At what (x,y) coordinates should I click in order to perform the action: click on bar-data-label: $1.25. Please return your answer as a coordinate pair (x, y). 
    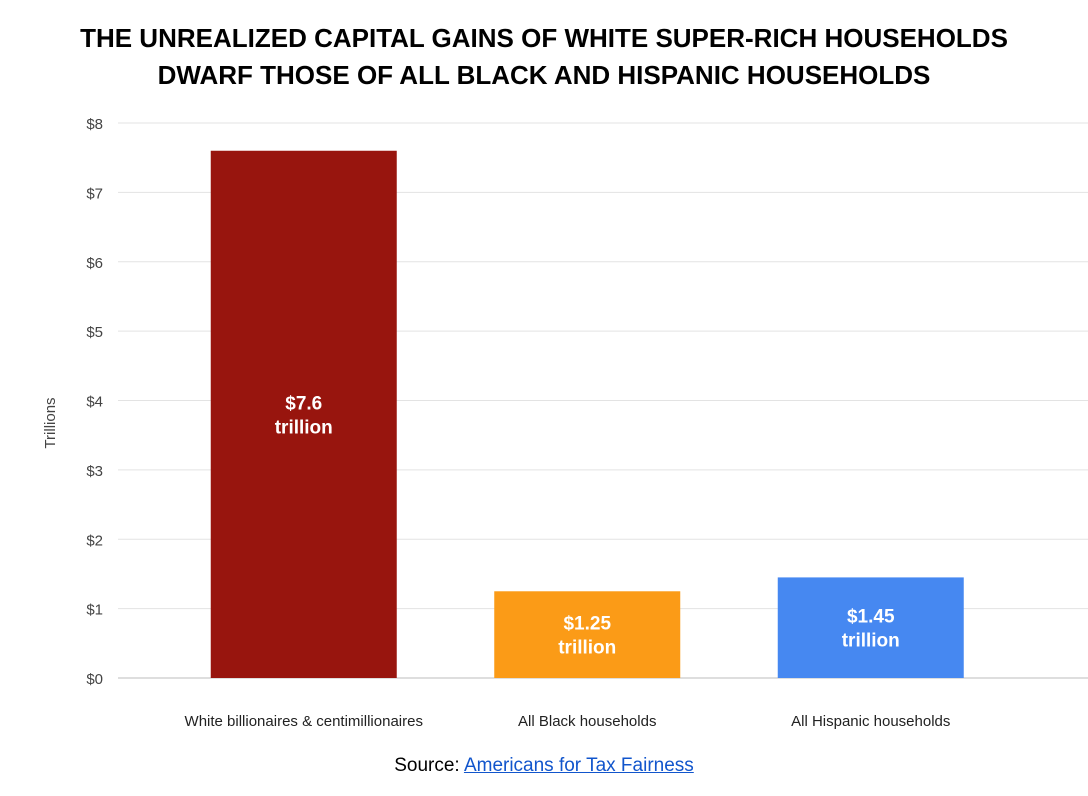
    Looking at the image, I should click on (587, 624).